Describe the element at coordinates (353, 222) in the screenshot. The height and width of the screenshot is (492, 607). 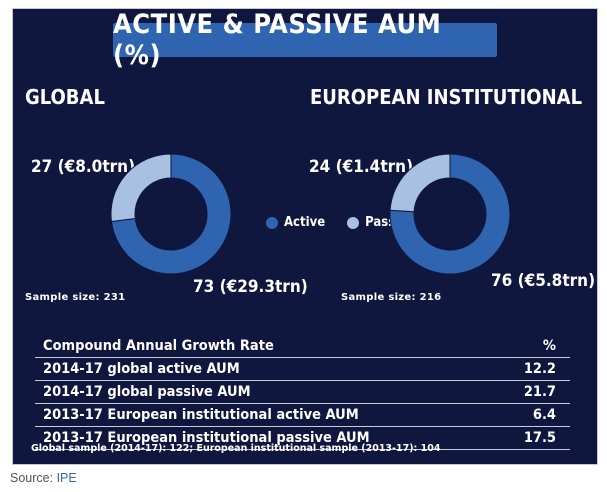
I see `legend-passive-swatch` at that location.